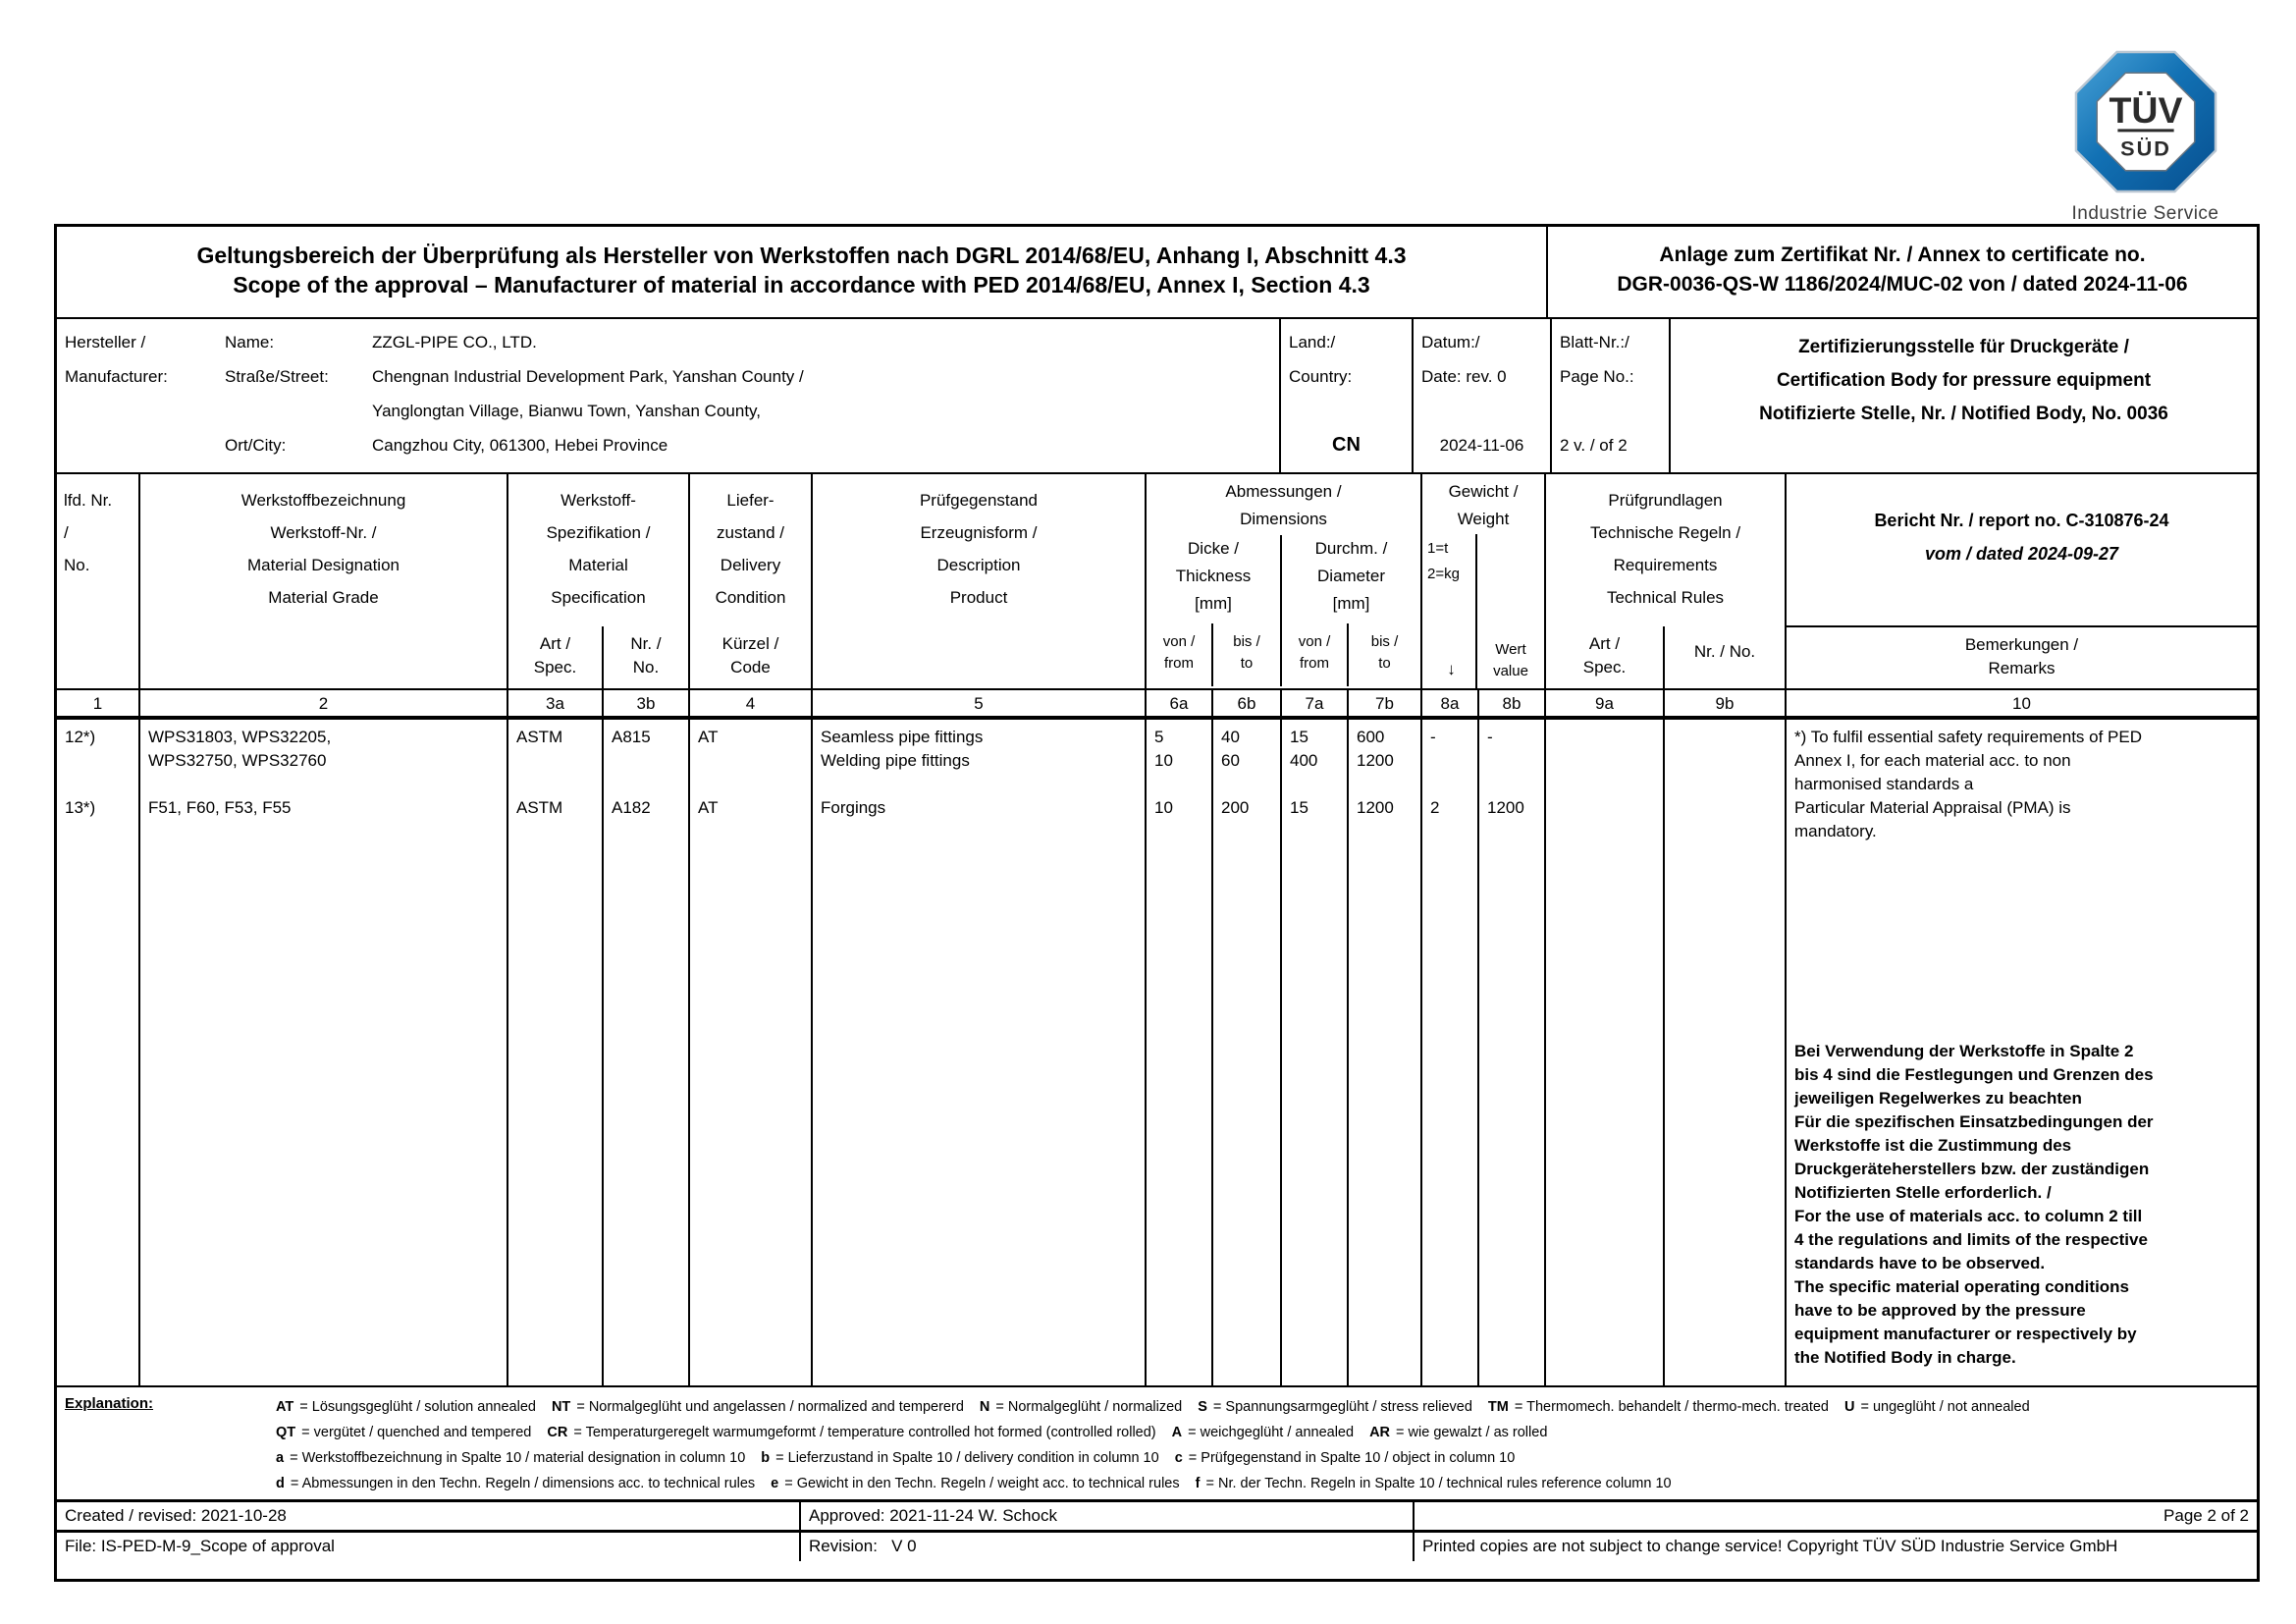 The width and height of the screenshot is (2296, 1624). What do you see at coordinates (1451, 669) in the screenshot?
I see `down-arrow-icon: ↓` at bounding box center [1451, 669].